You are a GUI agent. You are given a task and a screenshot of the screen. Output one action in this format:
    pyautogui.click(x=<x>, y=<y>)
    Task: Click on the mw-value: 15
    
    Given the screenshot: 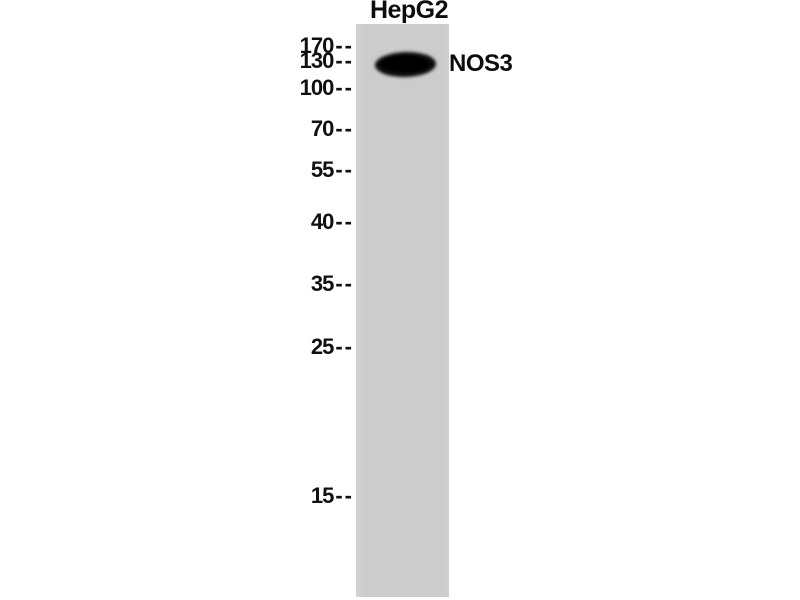 What is the action you would take?
    pyautogui.click(x=322, y=495)
    